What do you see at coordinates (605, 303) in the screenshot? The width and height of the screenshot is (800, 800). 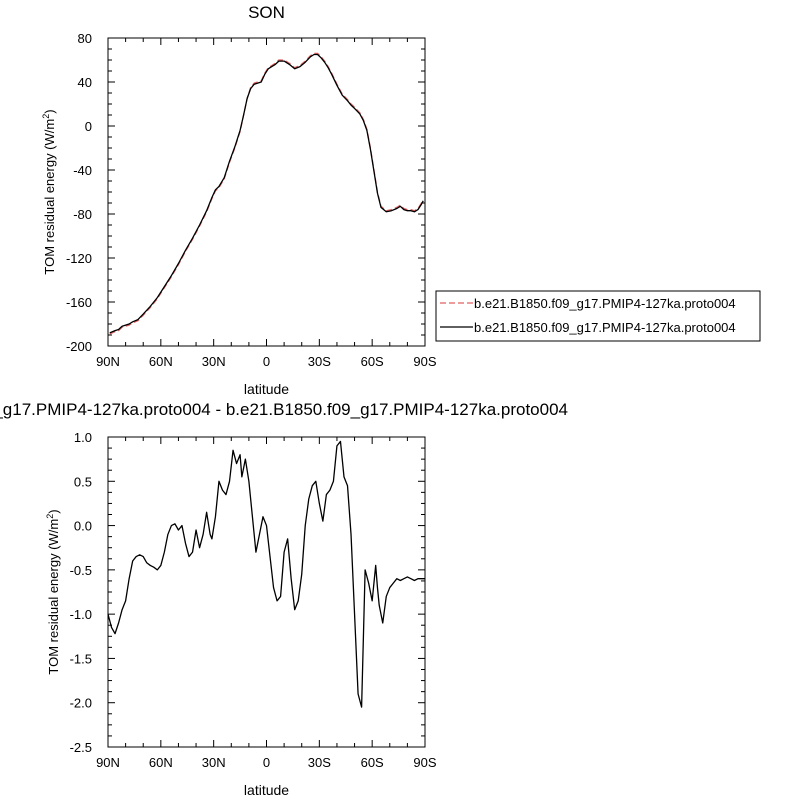 I see `legend-entry-0: b.e21.B1850.f09_g17.PMIP4-127ka.proto004` at bounding box center [605, 303].